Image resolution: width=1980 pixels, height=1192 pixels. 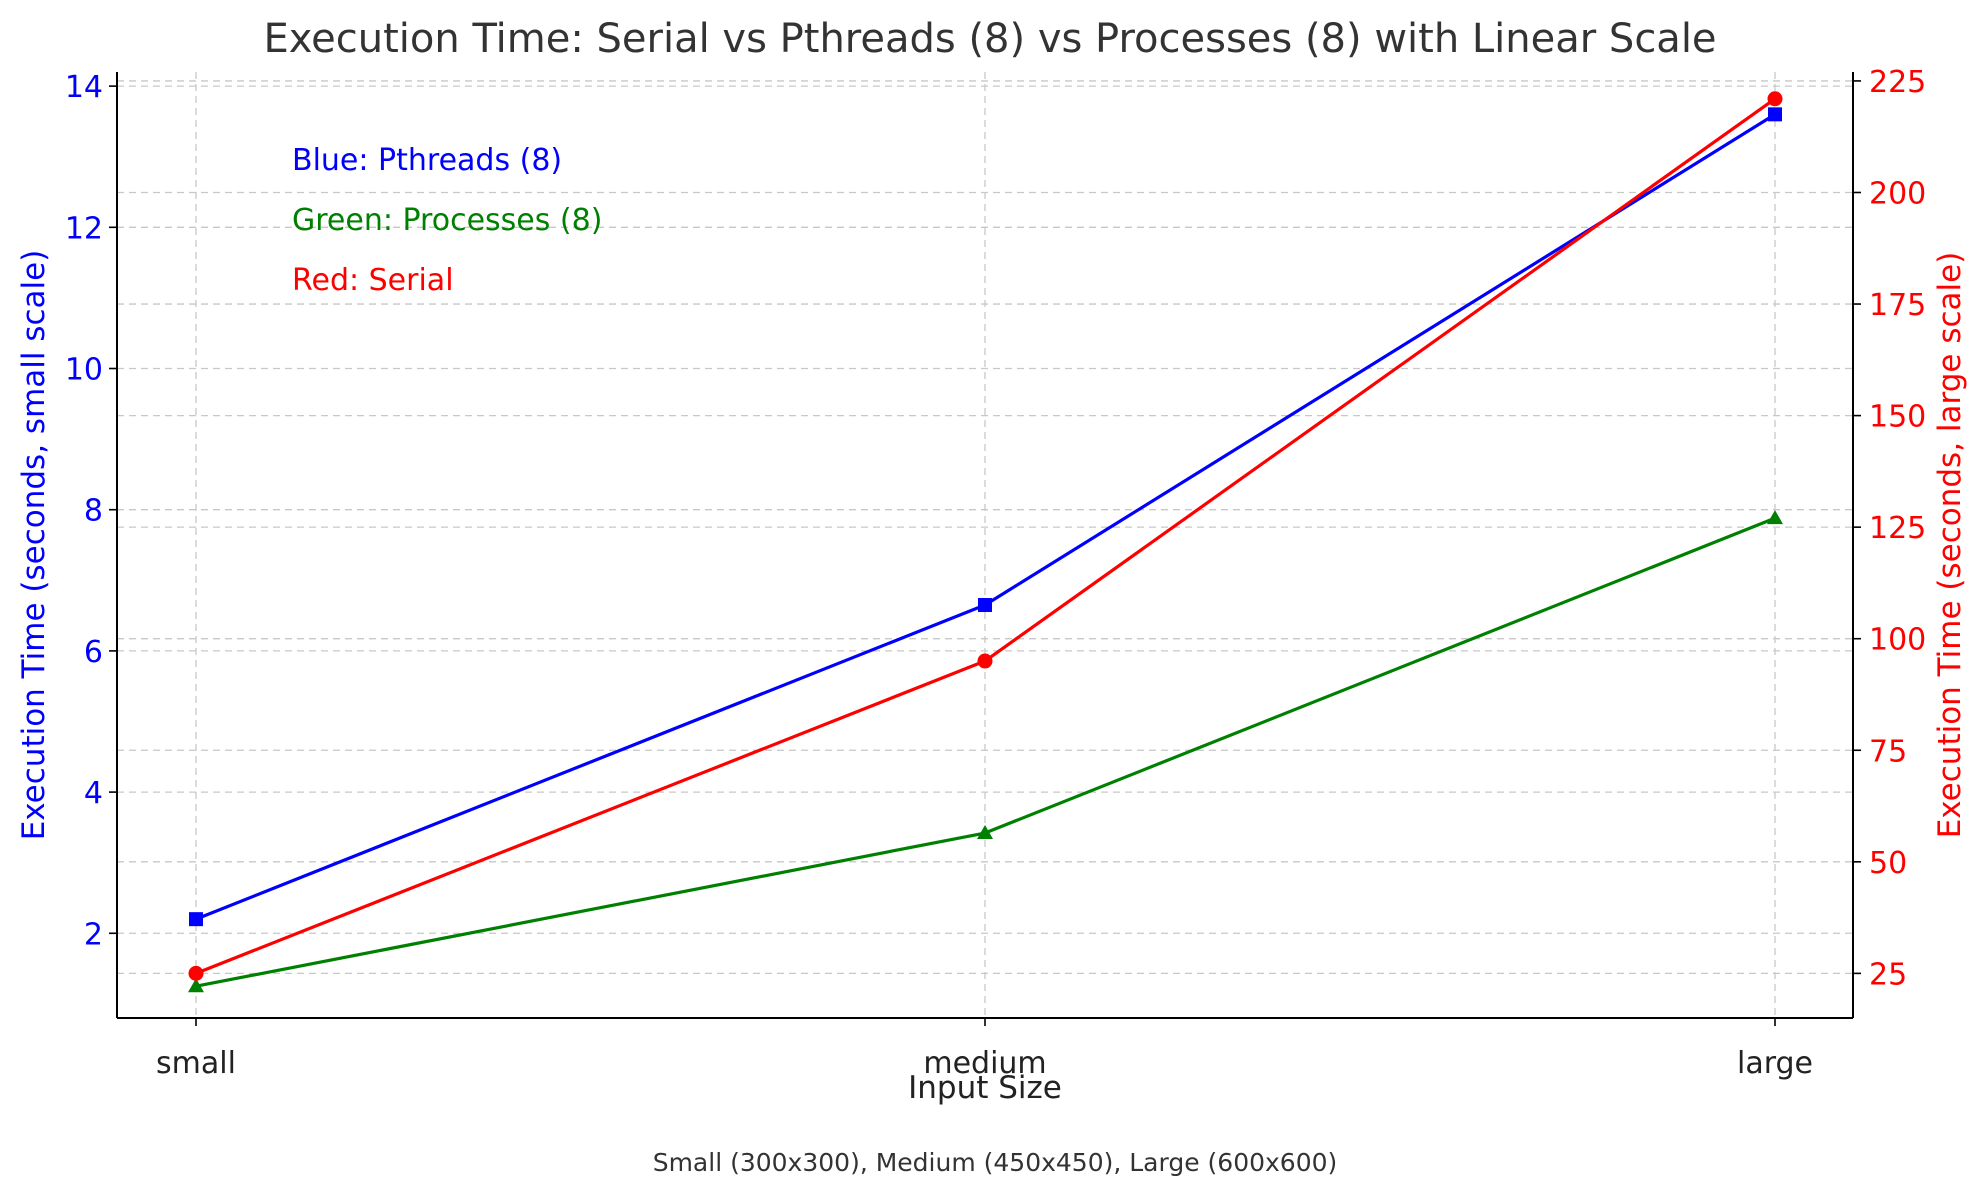 I want to click on left-y-tick-label: 4, so click(x=93, y=793).